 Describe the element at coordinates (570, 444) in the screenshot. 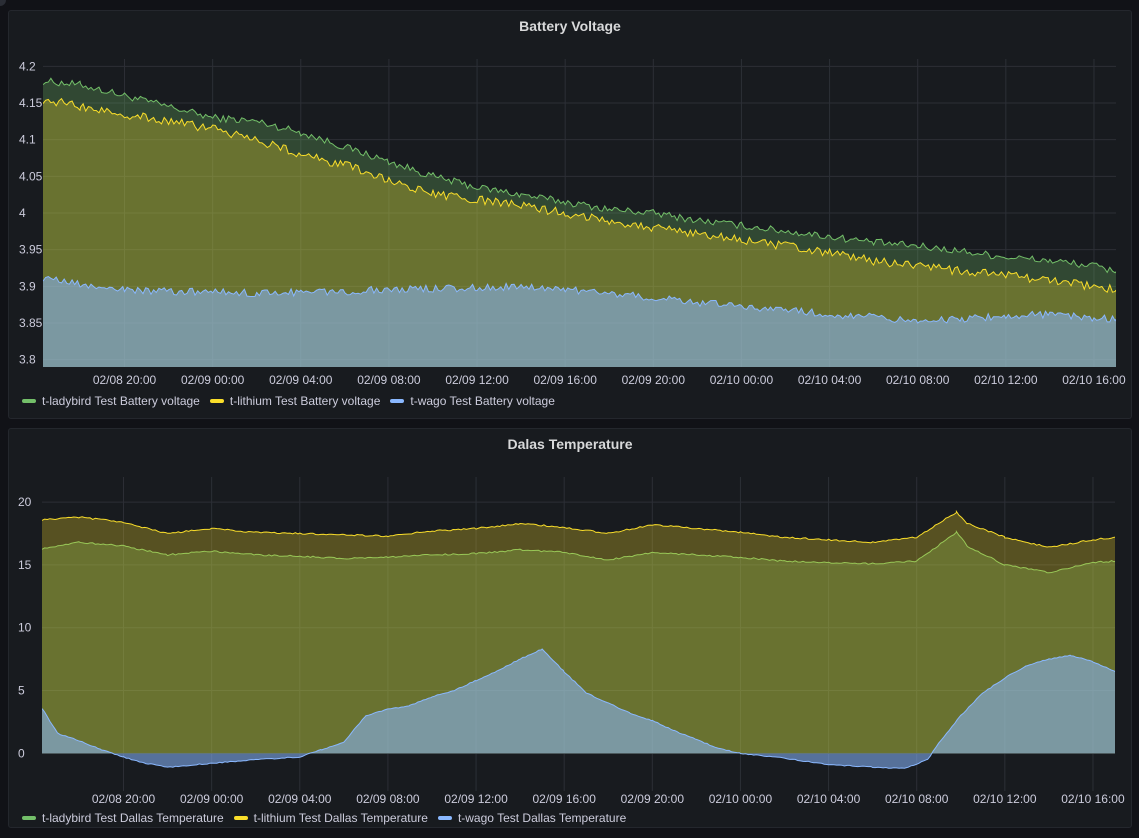

I see `panel-title: Dalas Temperature` at that location.